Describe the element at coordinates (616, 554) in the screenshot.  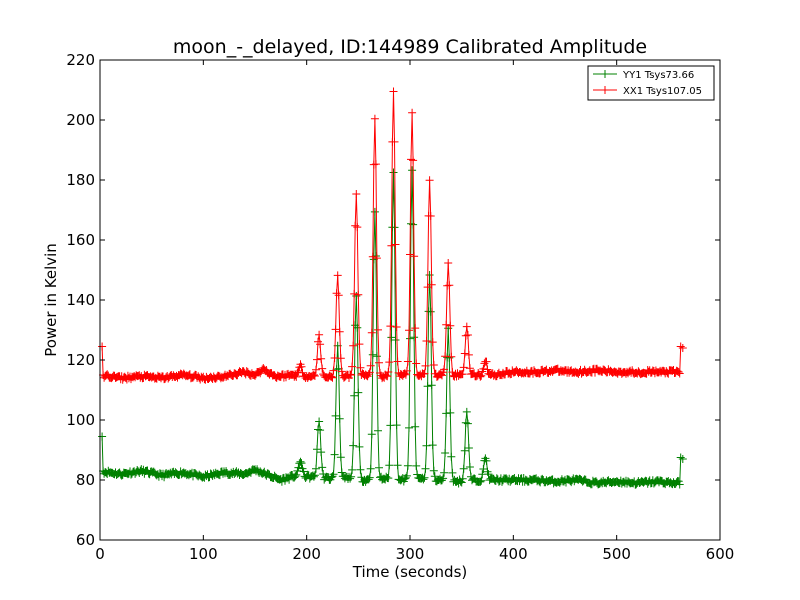
I see `x-tick-label: 500` at that location.